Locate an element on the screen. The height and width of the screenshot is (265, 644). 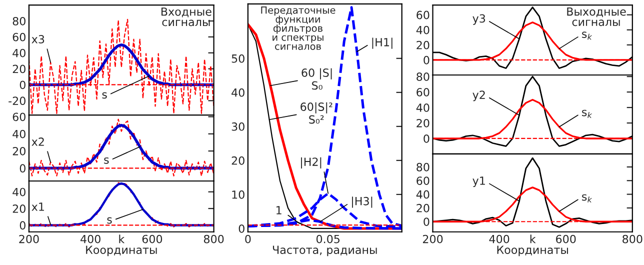
annotation: y1 is located at coordinates (478, 182).